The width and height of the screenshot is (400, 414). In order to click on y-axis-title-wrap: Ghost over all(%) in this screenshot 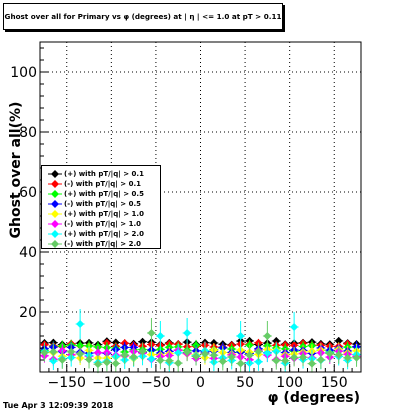, I will do `click(16, 170)`.